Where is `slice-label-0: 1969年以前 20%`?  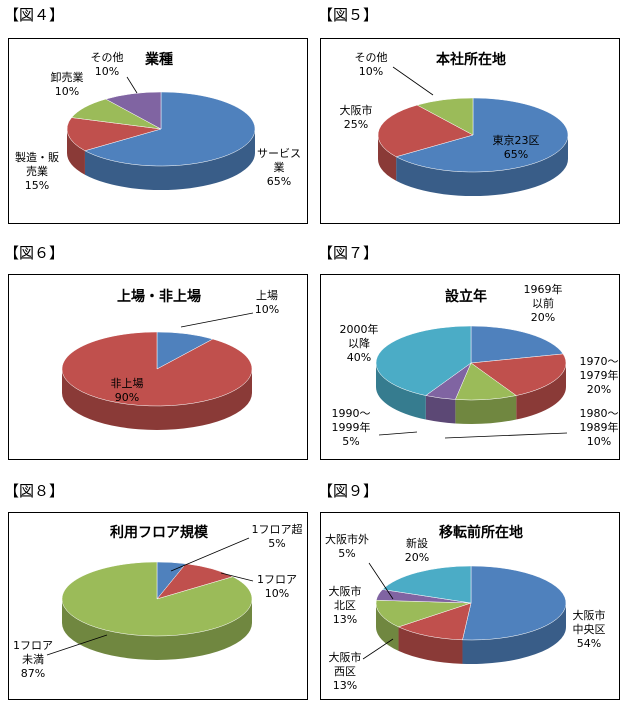 slice-label-0: 1969年以前 20% is located at coordinates (543, 303).